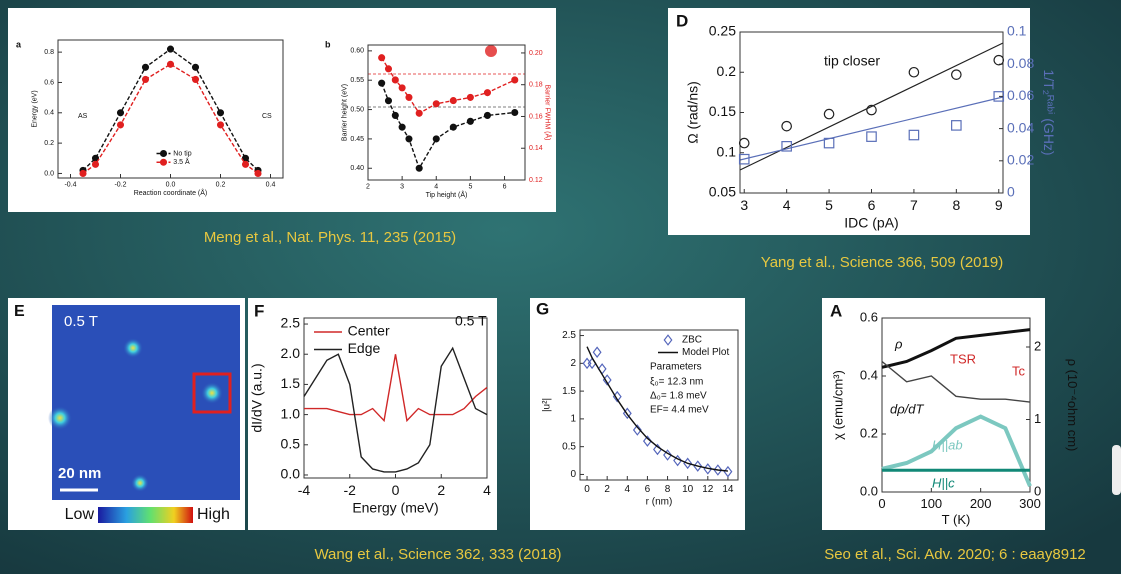 This screenshot has height=574, width=1121. Describe the element at coordinates (722, 31) in the screenshot. I see `y-tick-label: 0.25` at that location.